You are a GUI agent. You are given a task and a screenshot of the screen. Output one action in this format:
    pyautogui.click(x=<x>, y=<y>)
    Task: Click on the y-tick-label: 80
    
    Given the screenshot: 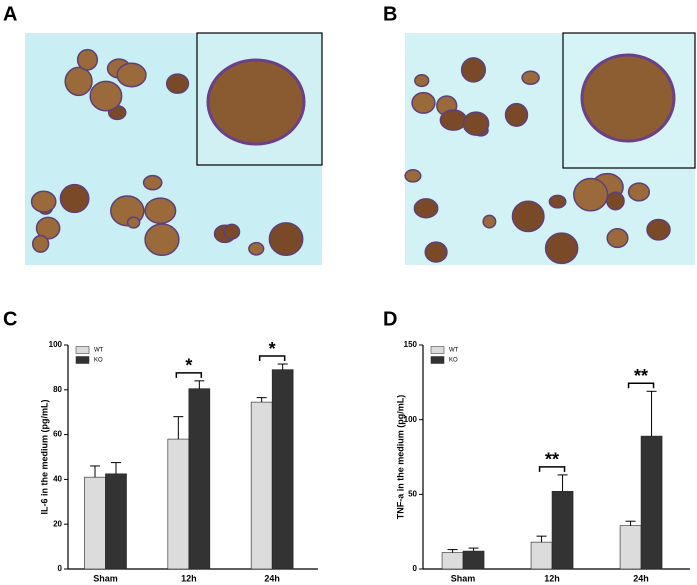 What is the action you would take?
    pyautogui.click(x=57, y=389)
    